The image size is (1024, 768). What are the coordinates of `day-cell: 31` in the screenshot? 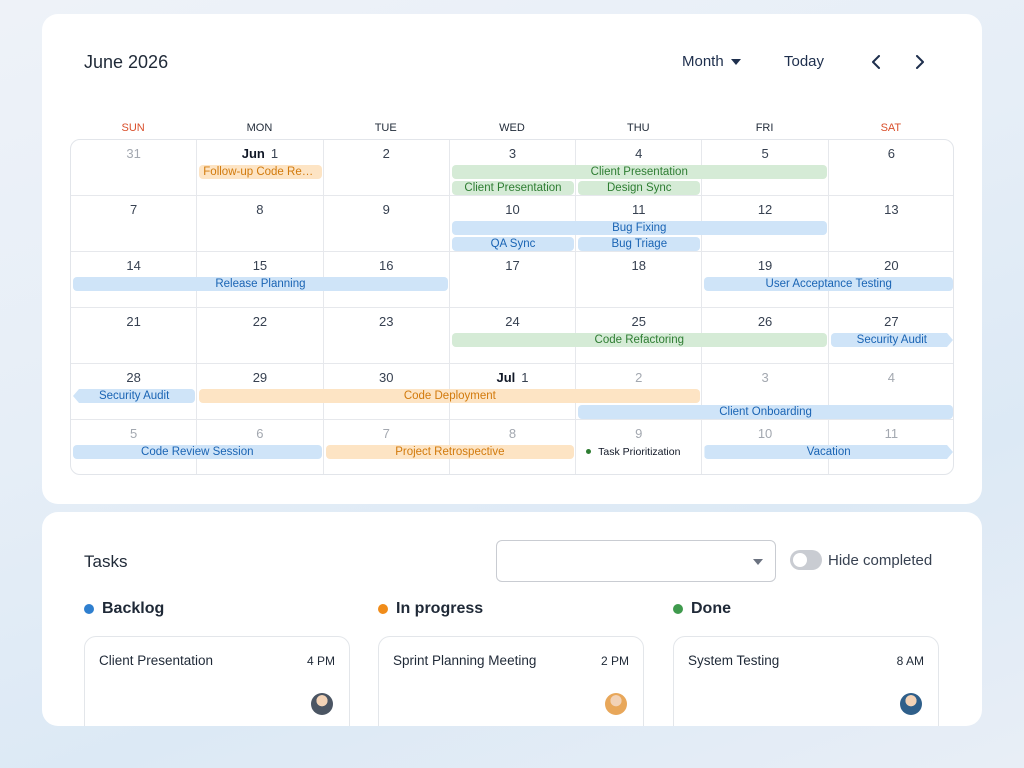 It's located at (134, 168).